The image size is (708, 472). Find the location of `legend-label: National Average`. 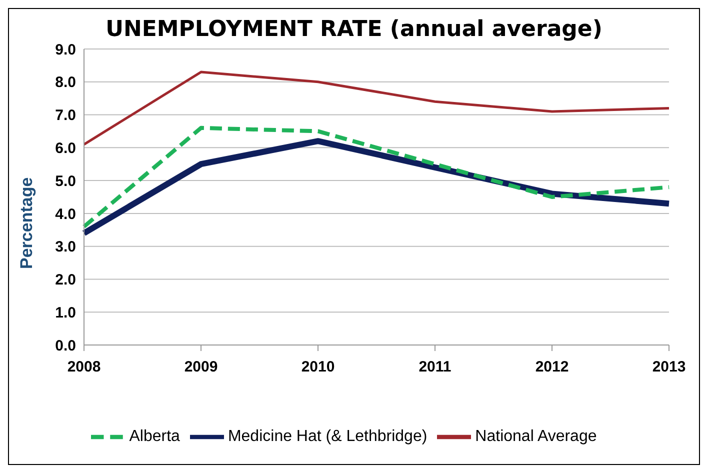

legend-label: National Average is located at coordinates (536, 437).